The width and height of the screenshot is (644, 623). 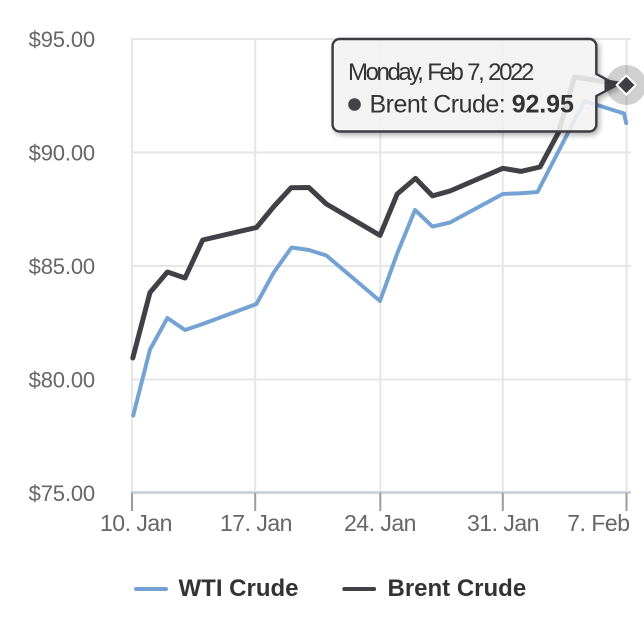 What do you see at coordinates (62, 153) in the screenshot?
I see `svg-text: $90.00` at bounding box center [62, 153].